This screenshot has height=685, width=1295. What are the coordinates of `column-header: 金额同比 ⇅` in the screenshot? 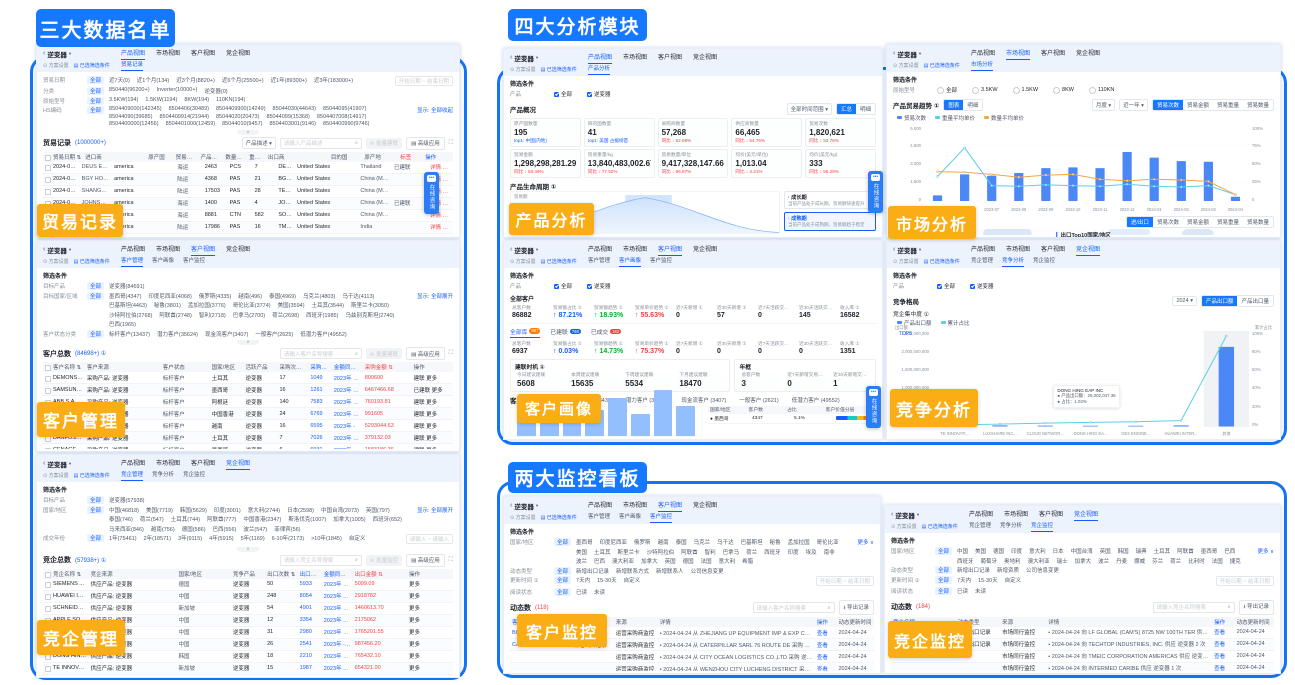 It's located at (337, 574).